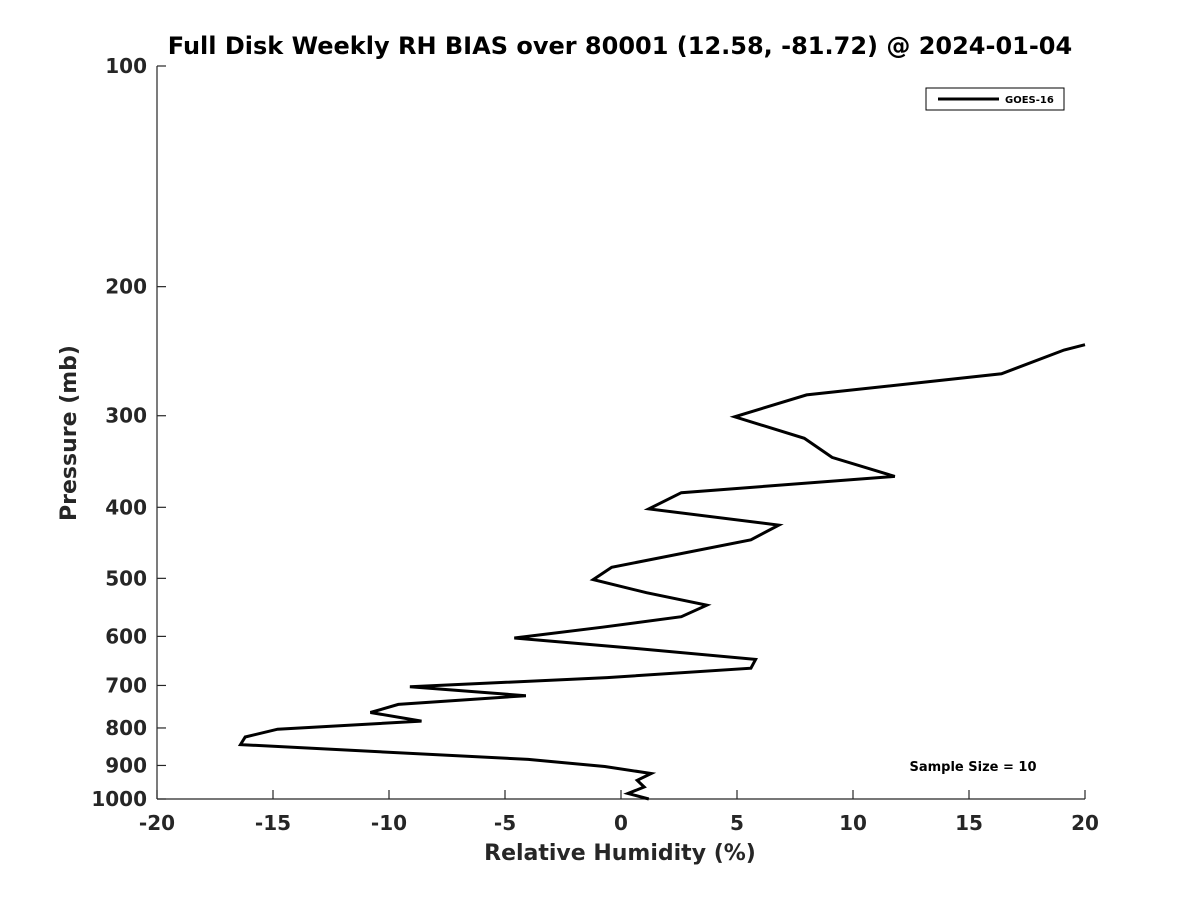  What do you see at coordinates (995, 99) in the screenshot?
I see `legend: GOES-16` at bounding box center [995, 99].